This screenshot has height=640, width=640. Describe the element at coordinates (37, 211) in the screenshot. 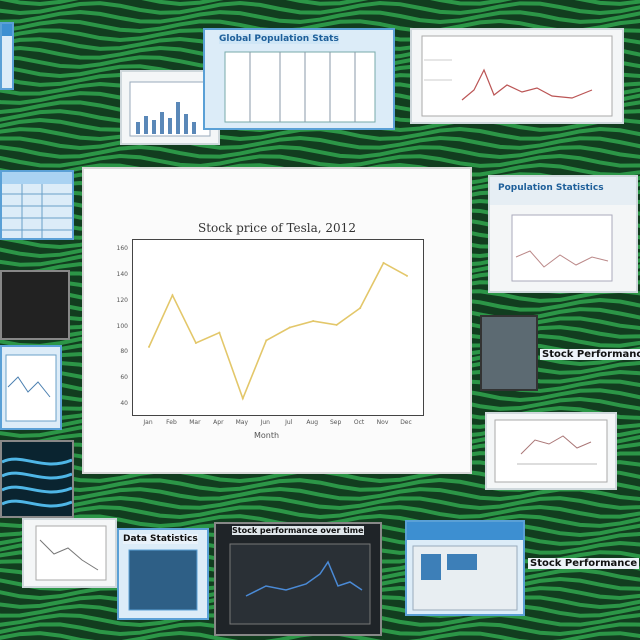

I see `spreadsheet-thumbnail` at that location.